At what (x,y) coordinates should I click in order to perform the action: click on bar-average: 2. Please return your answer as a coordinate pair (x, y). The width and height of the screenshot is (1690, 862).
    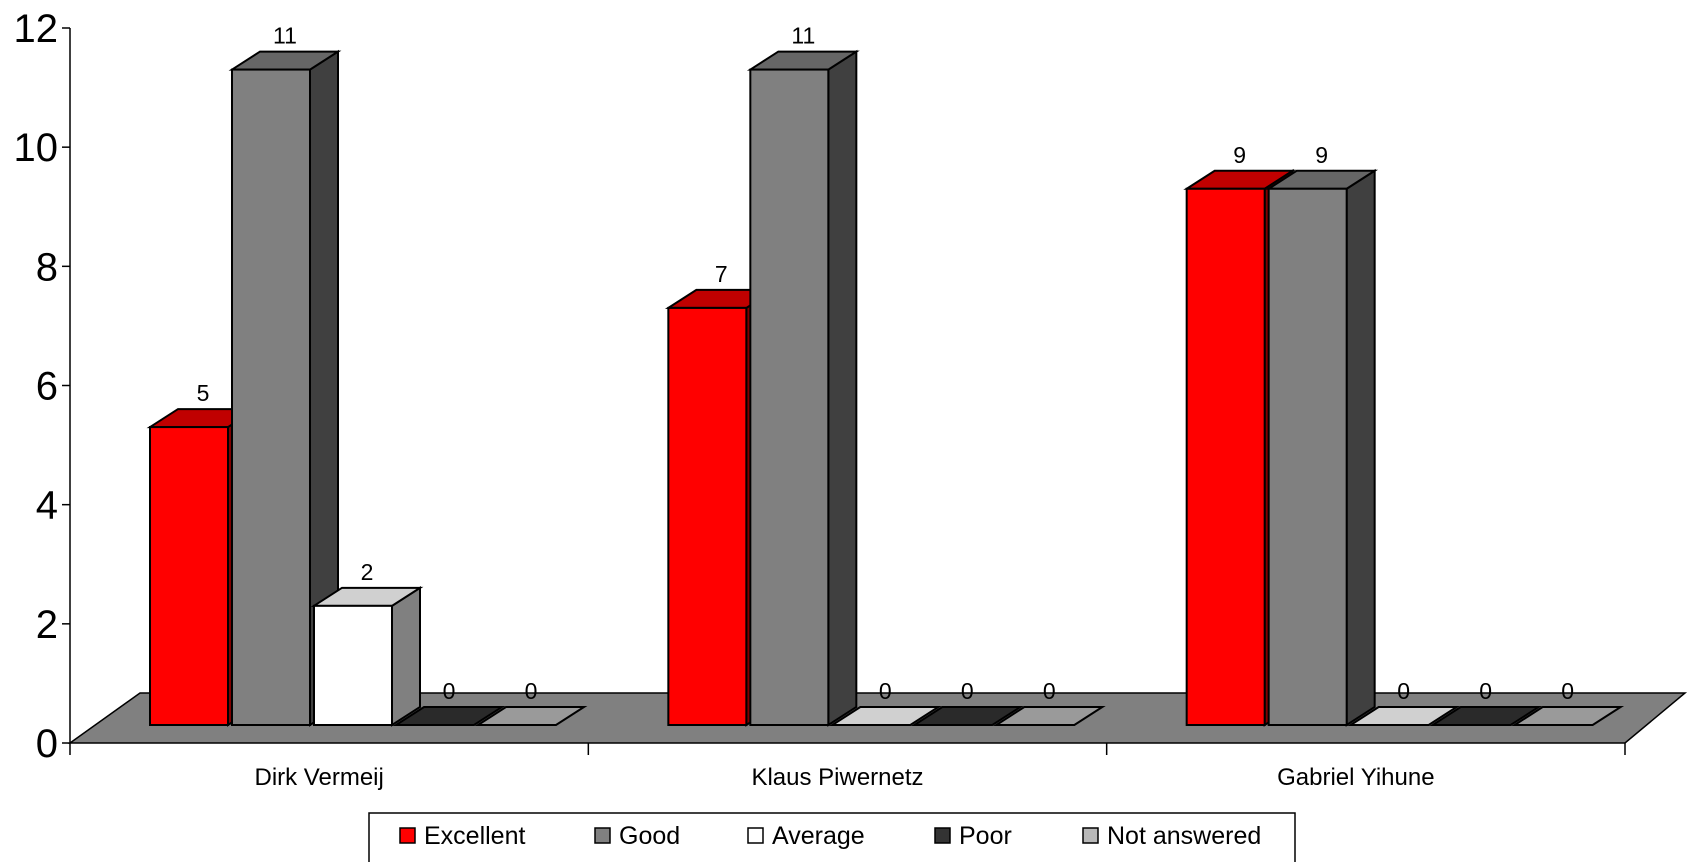
    Looking at the image, I should click on (367, 643).